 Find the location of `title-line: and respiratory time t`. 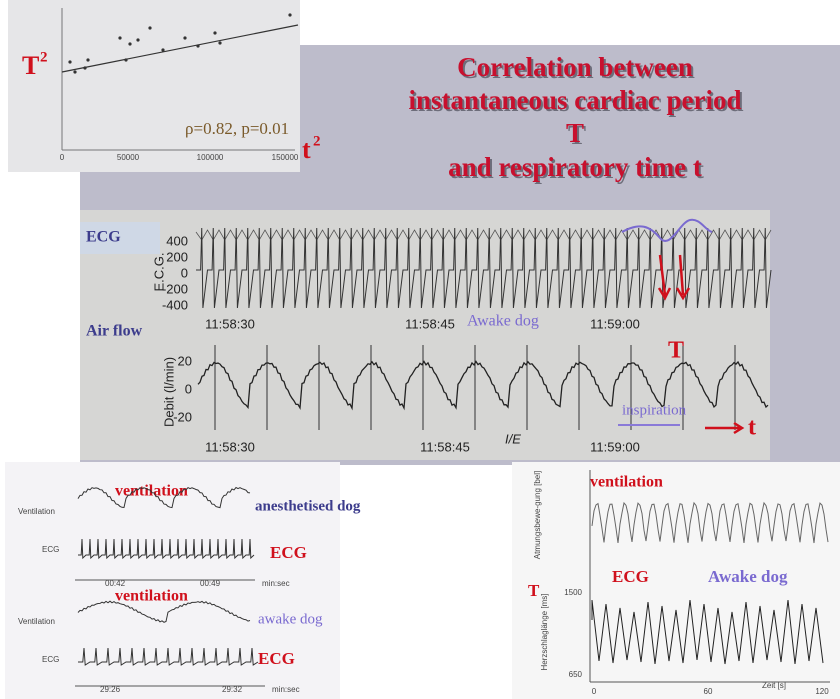

title-line: and respiratory time t is located at coordinates (575, 167).